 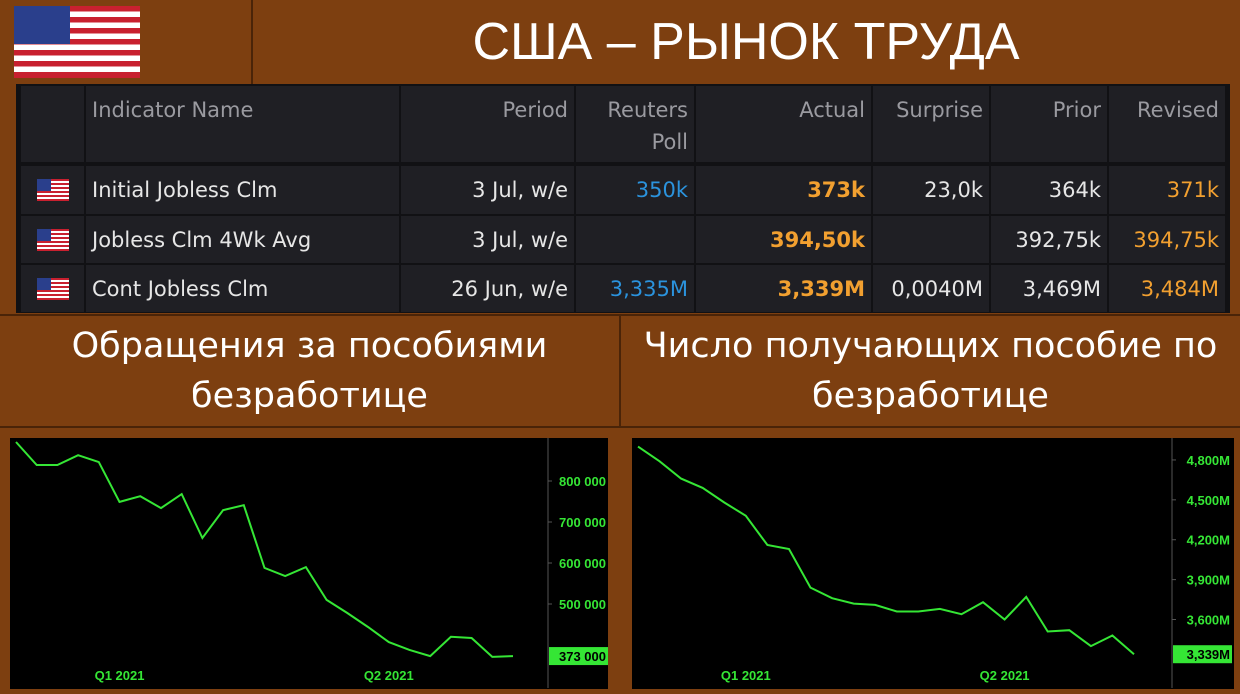 I want to click on table-cell: 23,0k, so click(x=931, y=190).